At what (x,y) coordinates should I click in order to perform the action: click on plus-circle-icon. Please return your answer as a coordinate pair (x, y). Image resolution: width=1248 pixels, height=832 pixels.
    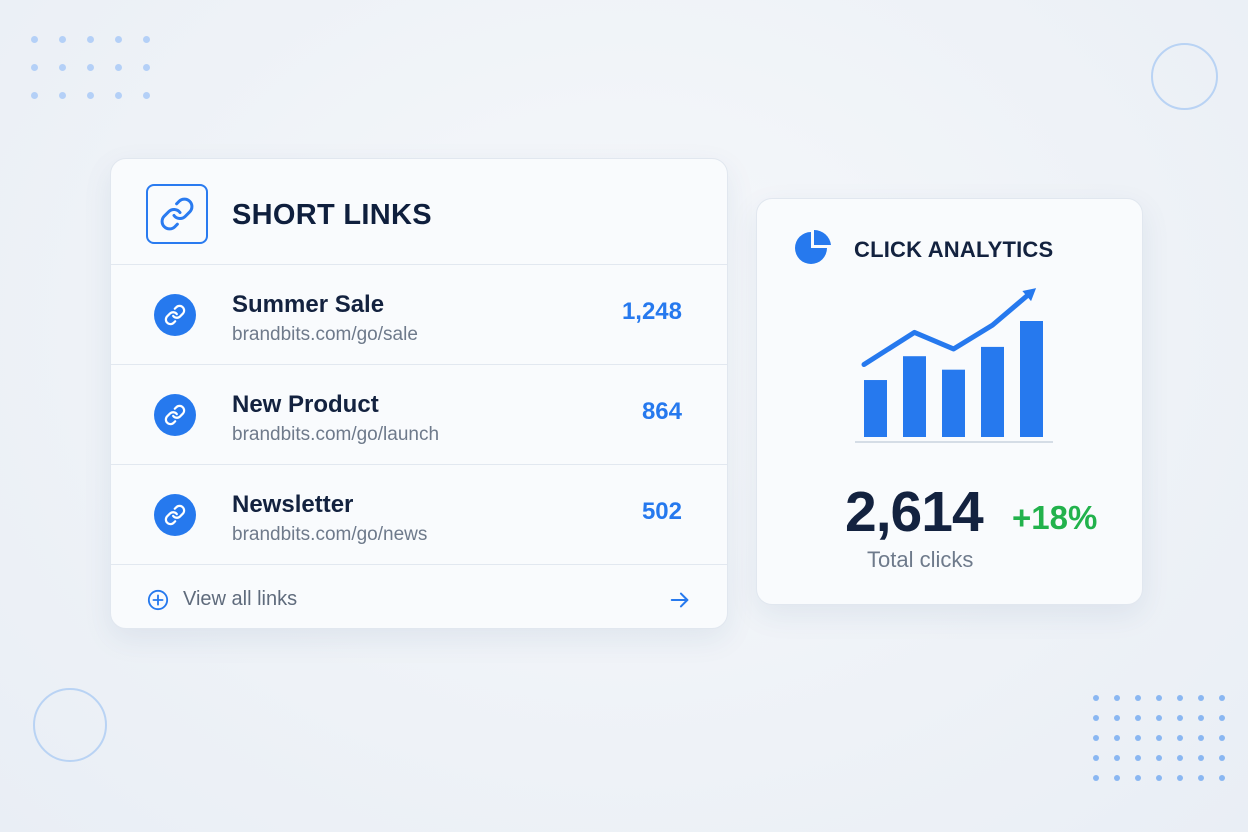
    Looking at the image, I should click on (158, 600).